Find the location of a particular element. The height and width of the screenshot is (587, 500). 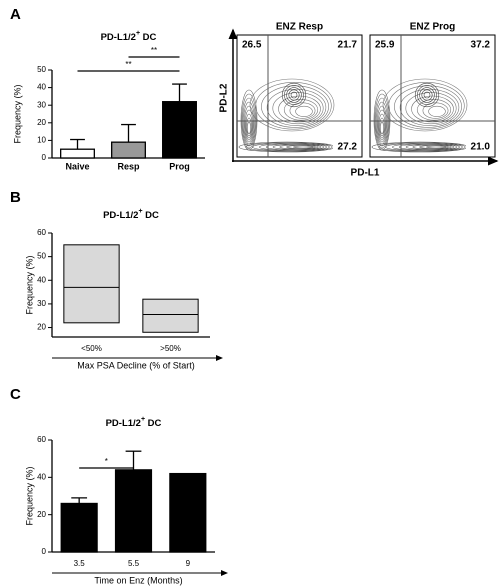

panel-label: B is located at coordinates (15, 197).